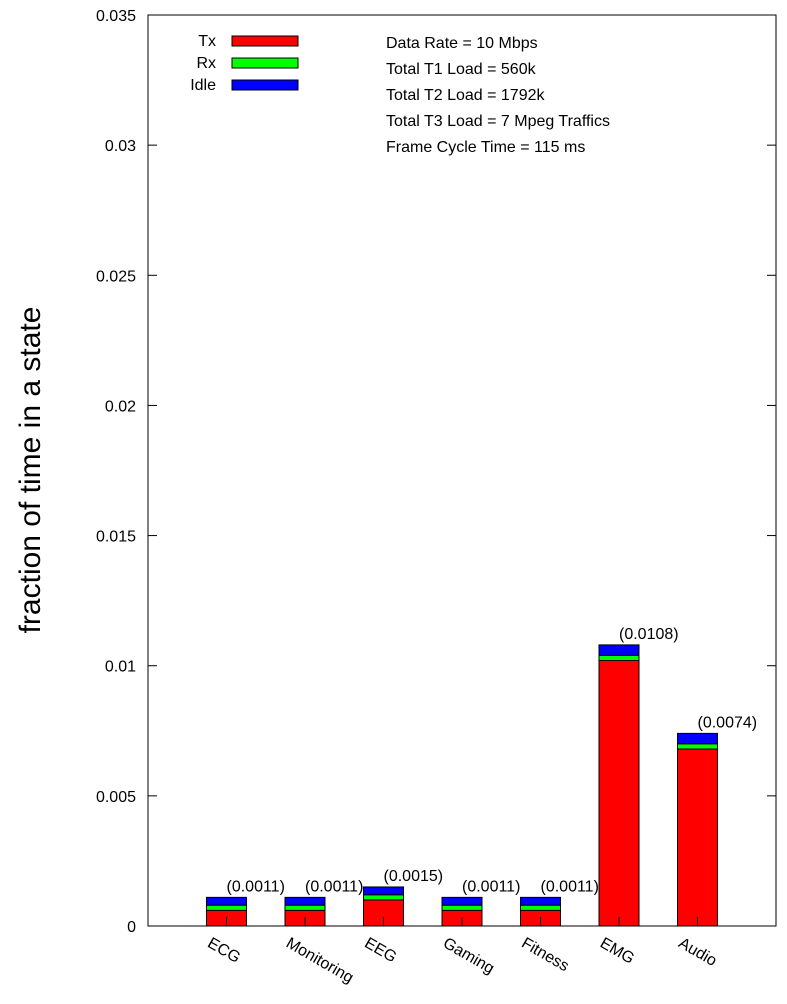 Image resolution: width=787 pixels, height=1004 pixels. I want to click on y-tick-label: 0.005, so click(116, 797).